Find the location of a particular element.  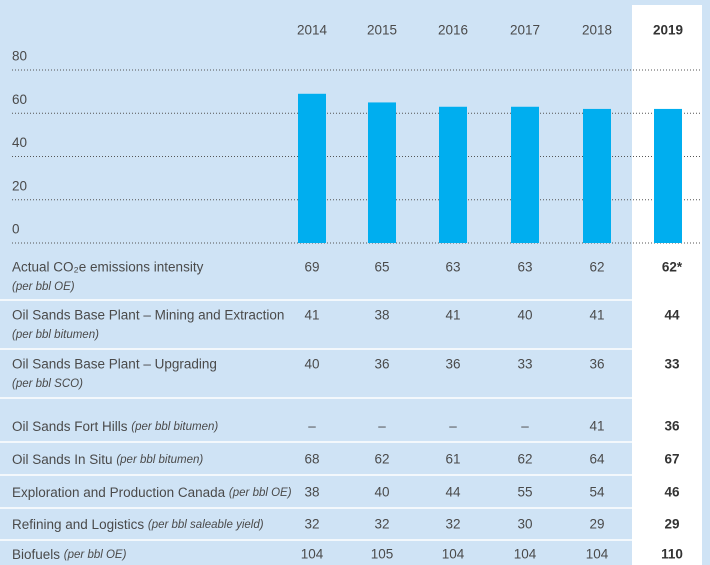

row-unit: (per bbl SCO) is located at coordinates (47, 384).